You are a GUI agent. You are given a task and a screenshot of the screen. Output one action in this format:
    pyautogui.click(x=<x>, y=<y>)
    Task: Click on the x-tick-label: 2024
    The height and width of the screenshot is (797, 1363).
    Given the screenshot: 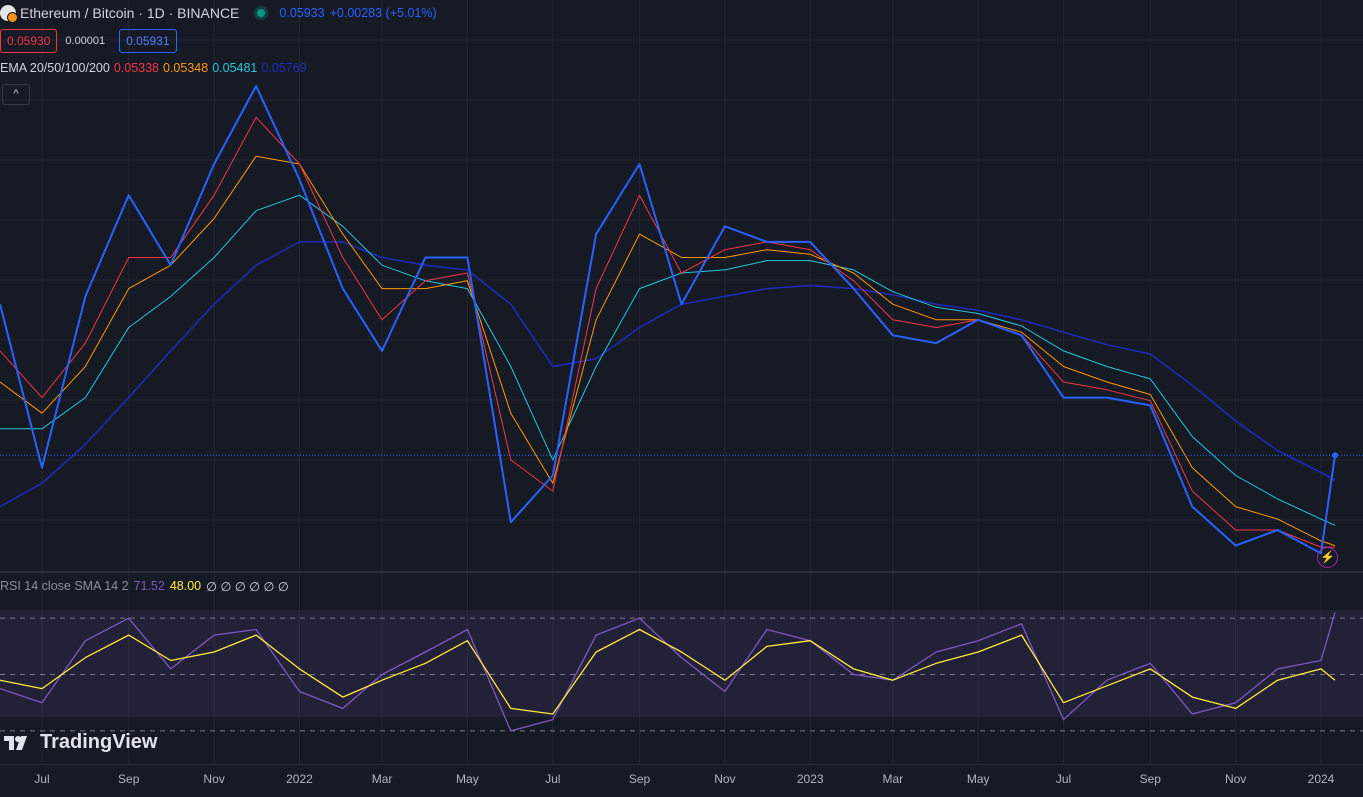 What is the action you would take?
    pyautogui.click(x=1321, y=779)
    